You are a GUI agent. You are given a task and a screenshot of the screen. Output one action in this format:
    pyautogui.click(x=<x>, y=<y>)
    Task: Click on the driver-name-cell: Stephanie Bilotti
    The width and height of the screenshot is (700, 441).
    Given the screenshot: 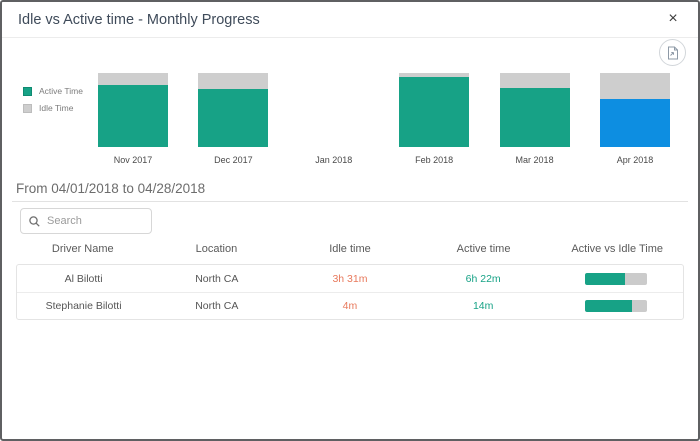 What is the action you would take?
    pyautogui.click(x=83, y=306)
    